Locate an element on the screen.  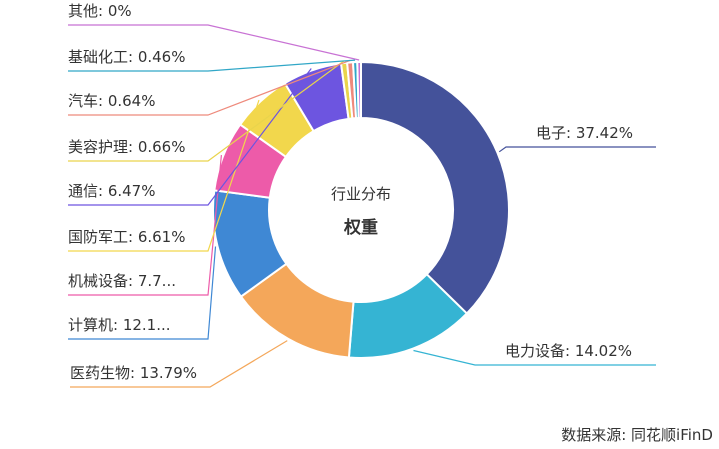
slice-label-5: 国防军工: 6.61% is located at coordinates (126, 237).